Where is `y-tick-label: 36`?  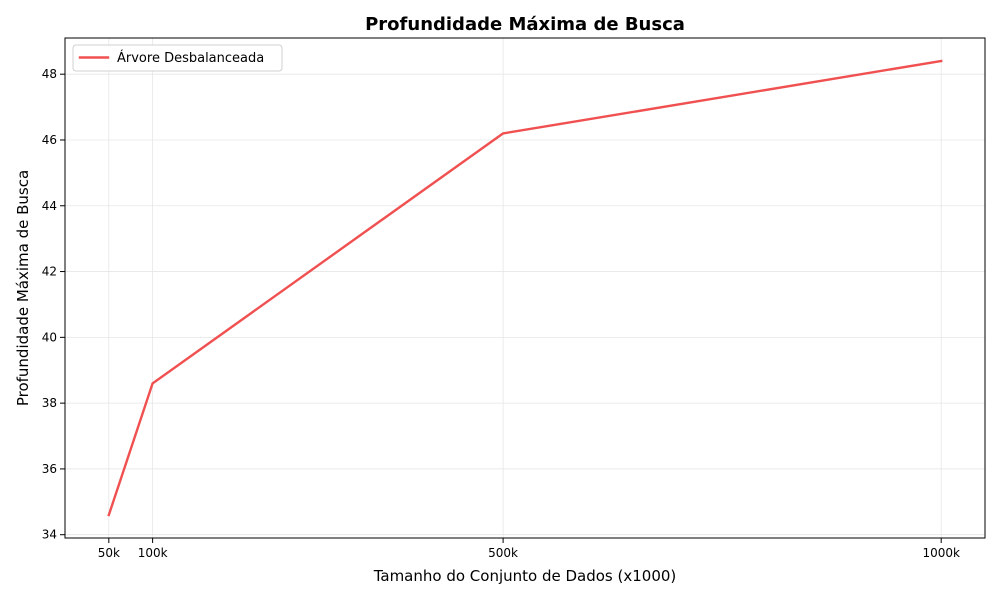 y-tick-label: 36 is located at coordinates (49, 469).